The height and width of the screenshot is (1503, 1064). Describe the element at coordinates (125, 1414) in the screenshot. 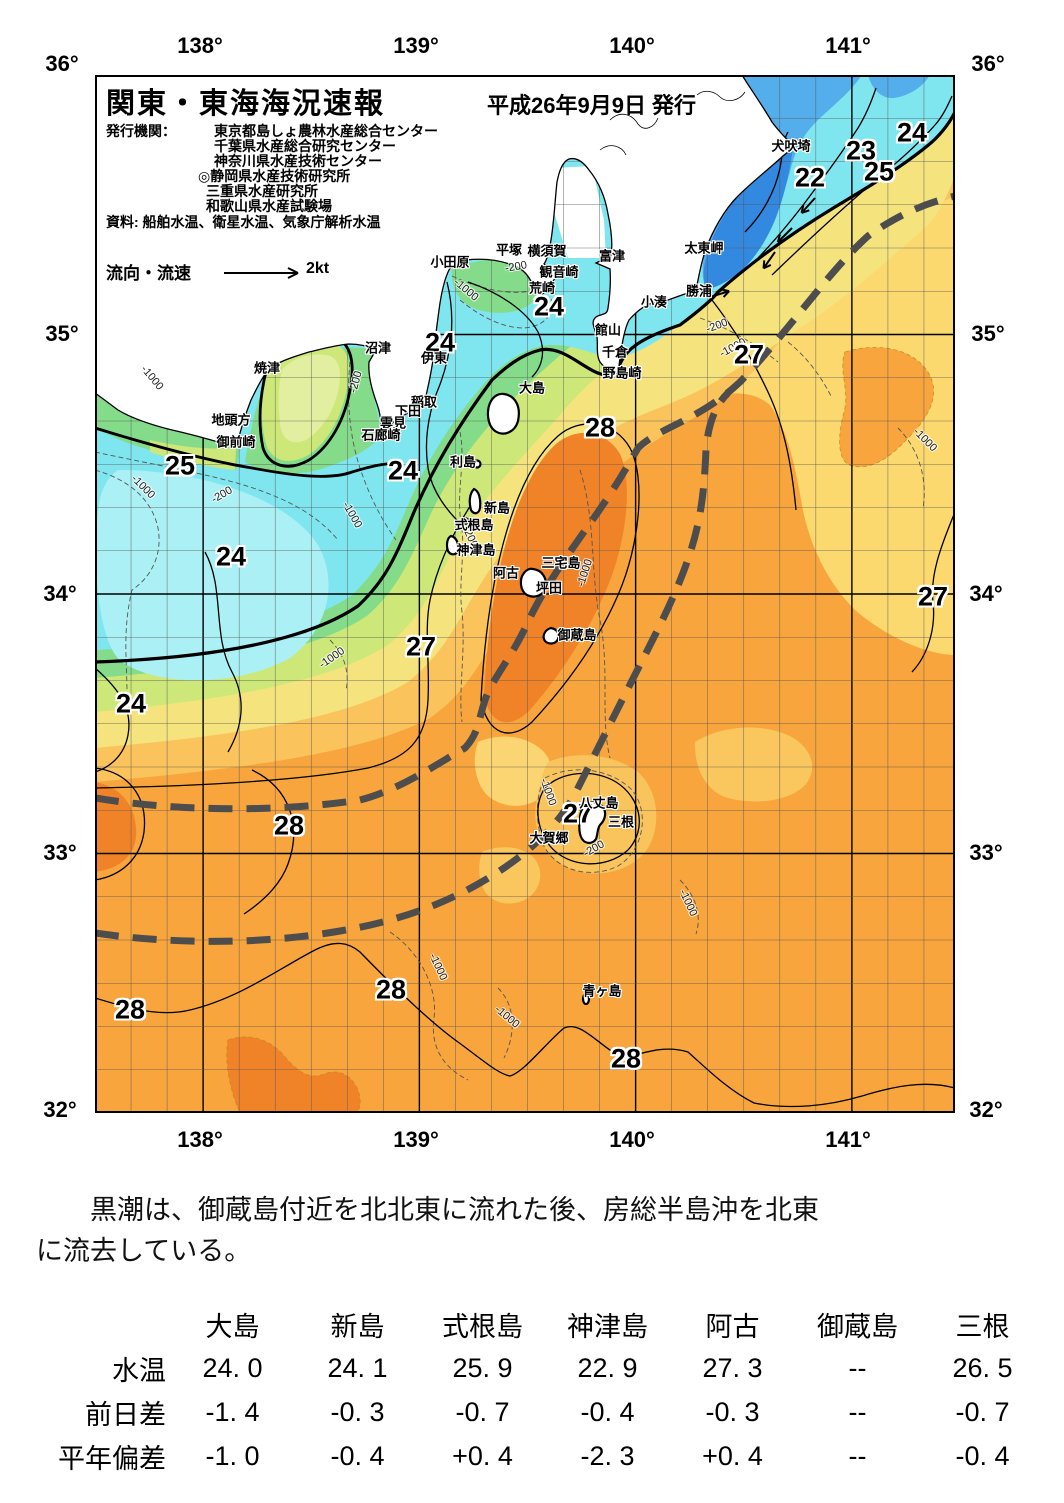

I see `row-label-zenjitsusa: 前日差` at that location.